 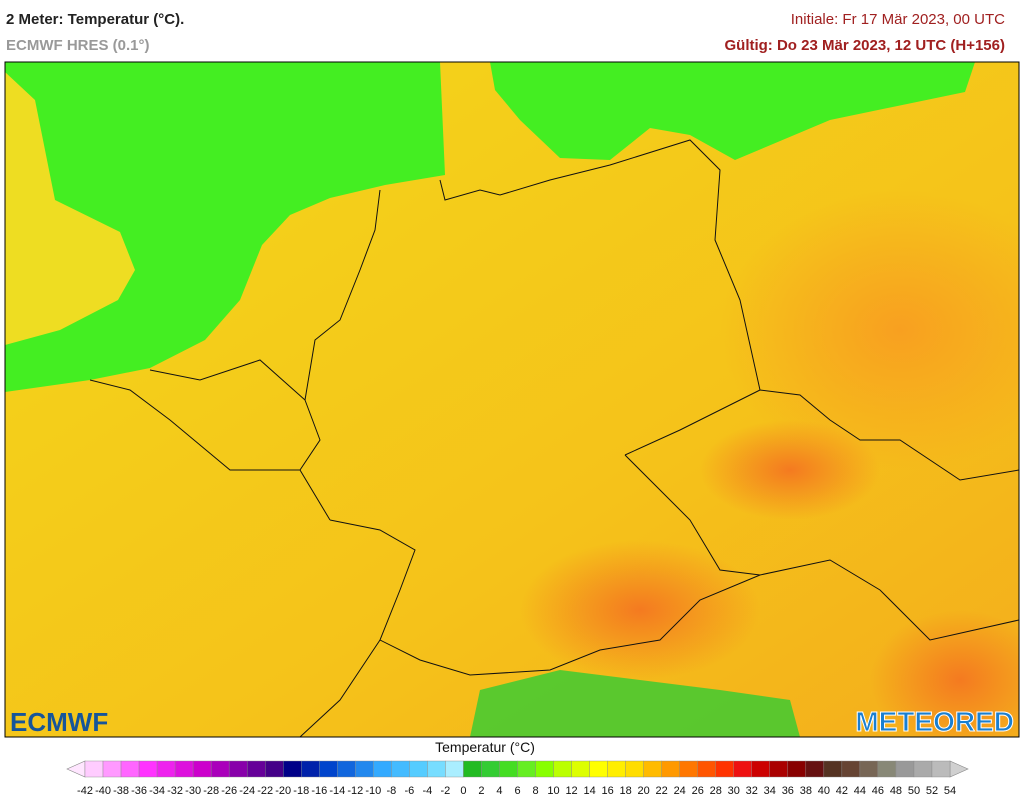 What do you see at coordinates (571, 791) in the screenshot?
I see `colorbar-tick-label: 12` at bounding box center [571, 791].